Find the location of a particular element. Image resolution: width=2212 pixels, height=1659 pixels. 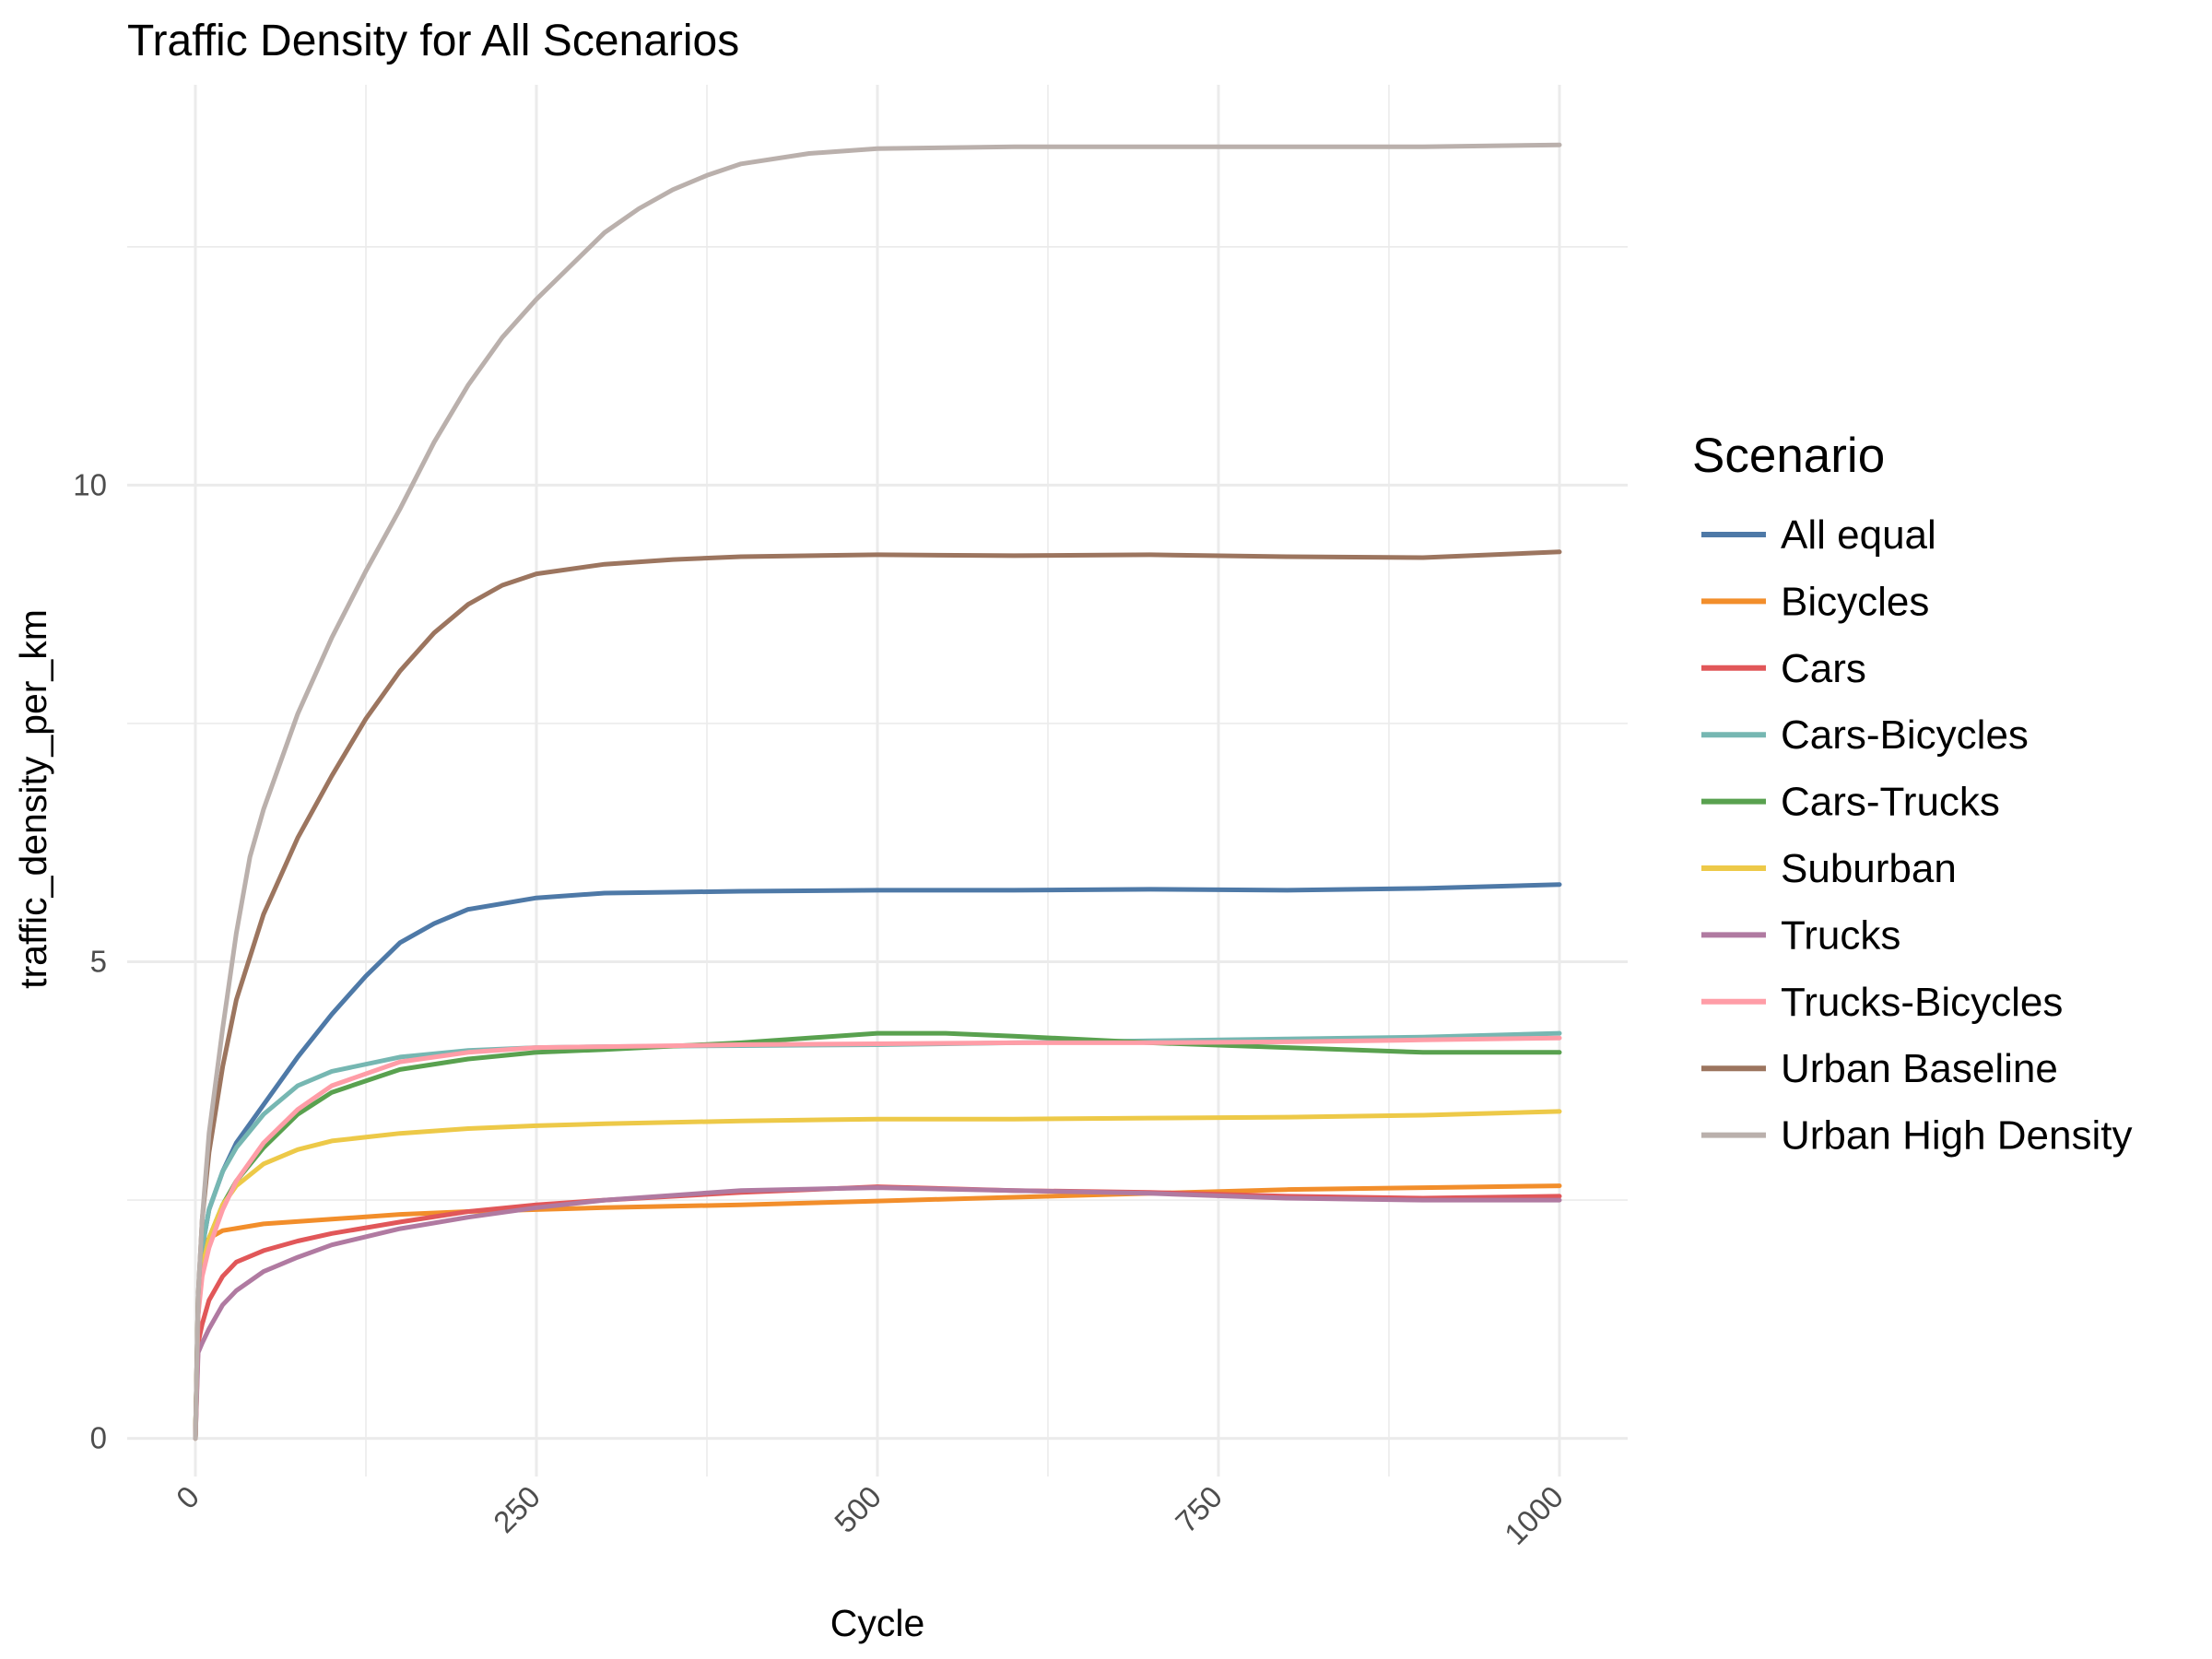

legend-label-all-equal: All equal is located at coordinates (1858, 535).